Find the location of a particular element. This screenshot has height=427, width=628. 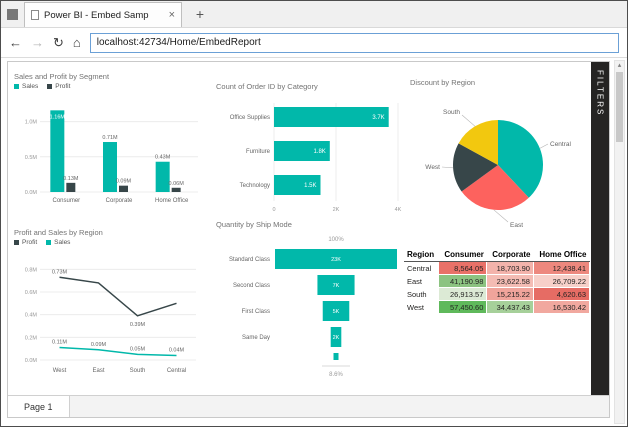

value-cell: 18,703.90 is located at coordinates (510, 268).